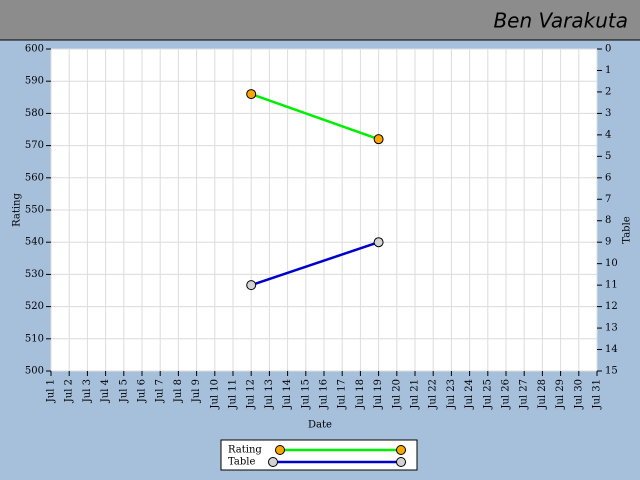 The image size is (640, 480). Describe the element at coordinates (396, 394) in the screenshot. I see `x-tick-label: Jul 20` at that location.